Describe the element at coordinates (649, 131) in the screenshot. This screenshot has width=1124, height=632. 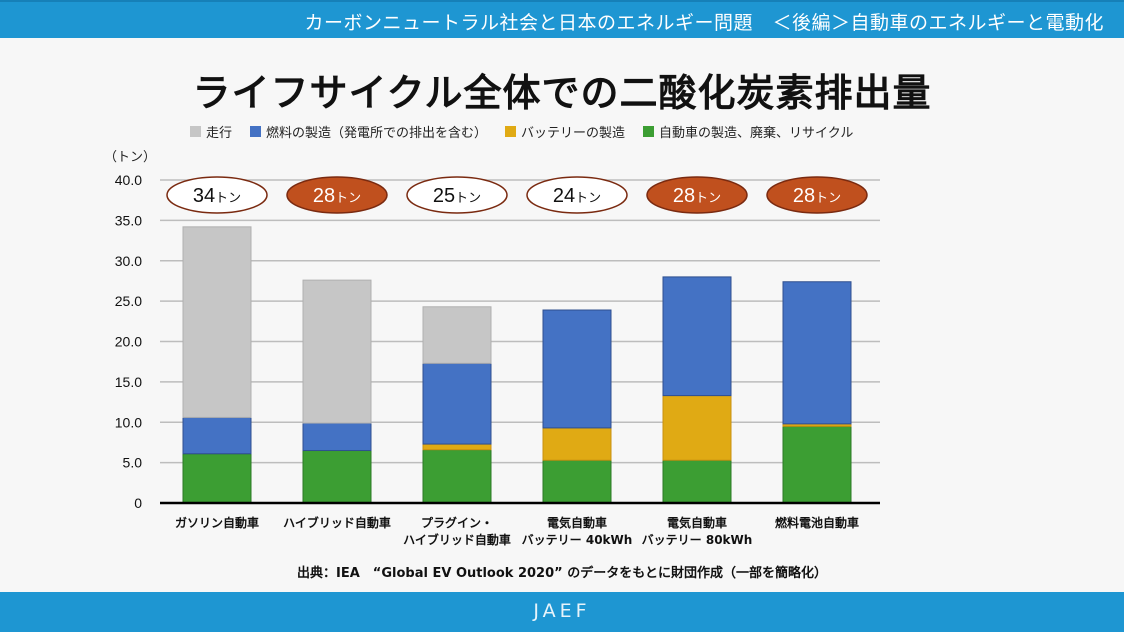
I see `legend-swatch-vehicle` at that location.